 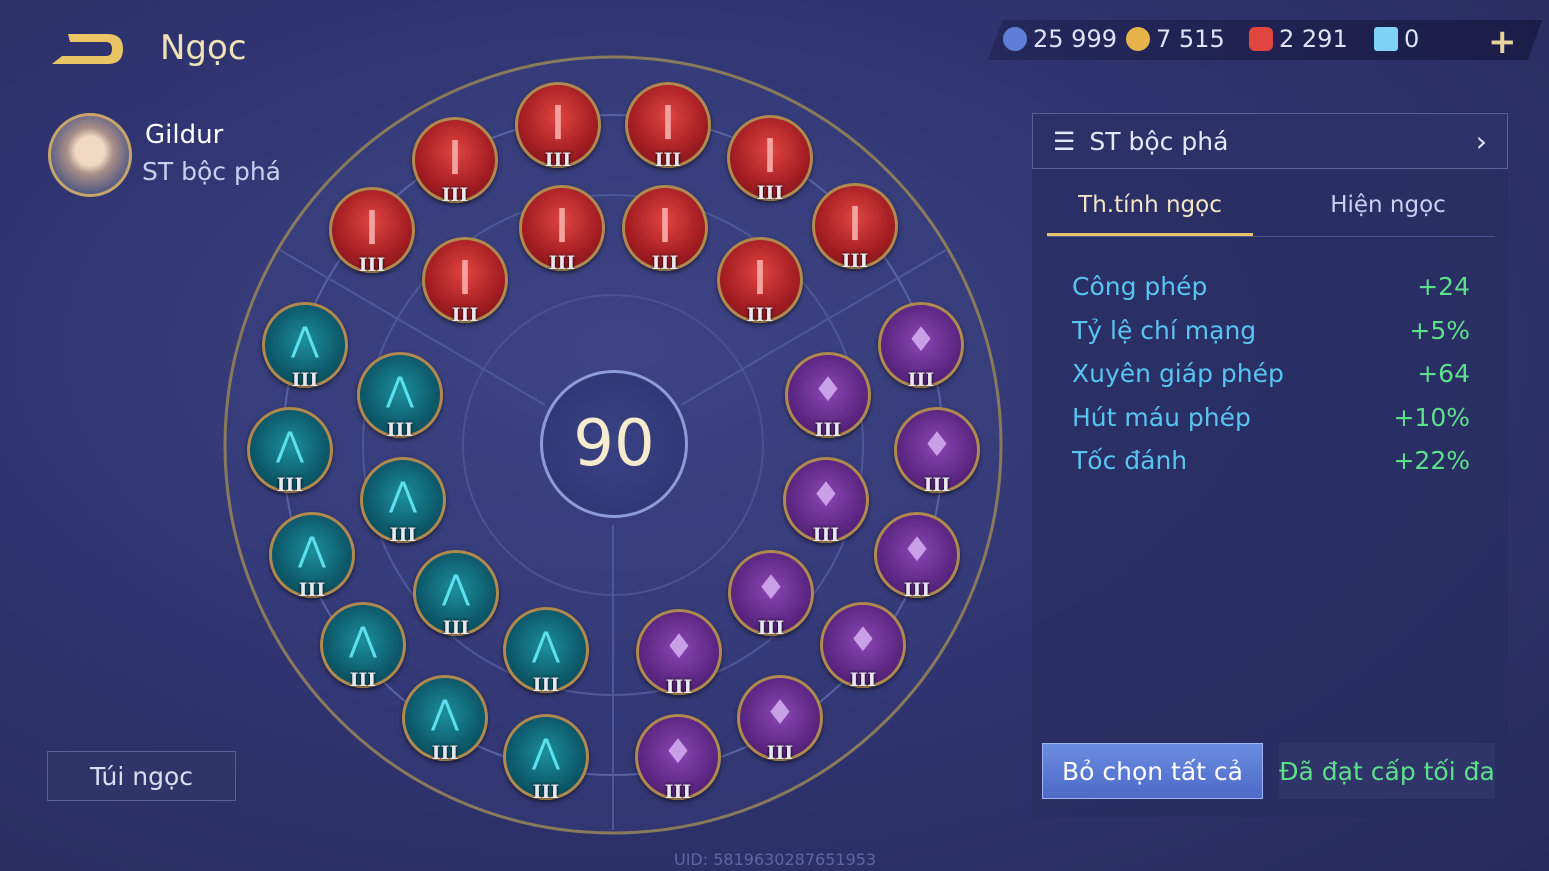 I want to click on stat-row: Tỷ lệ chí mạng +5%, so click(x=1271, y=330).